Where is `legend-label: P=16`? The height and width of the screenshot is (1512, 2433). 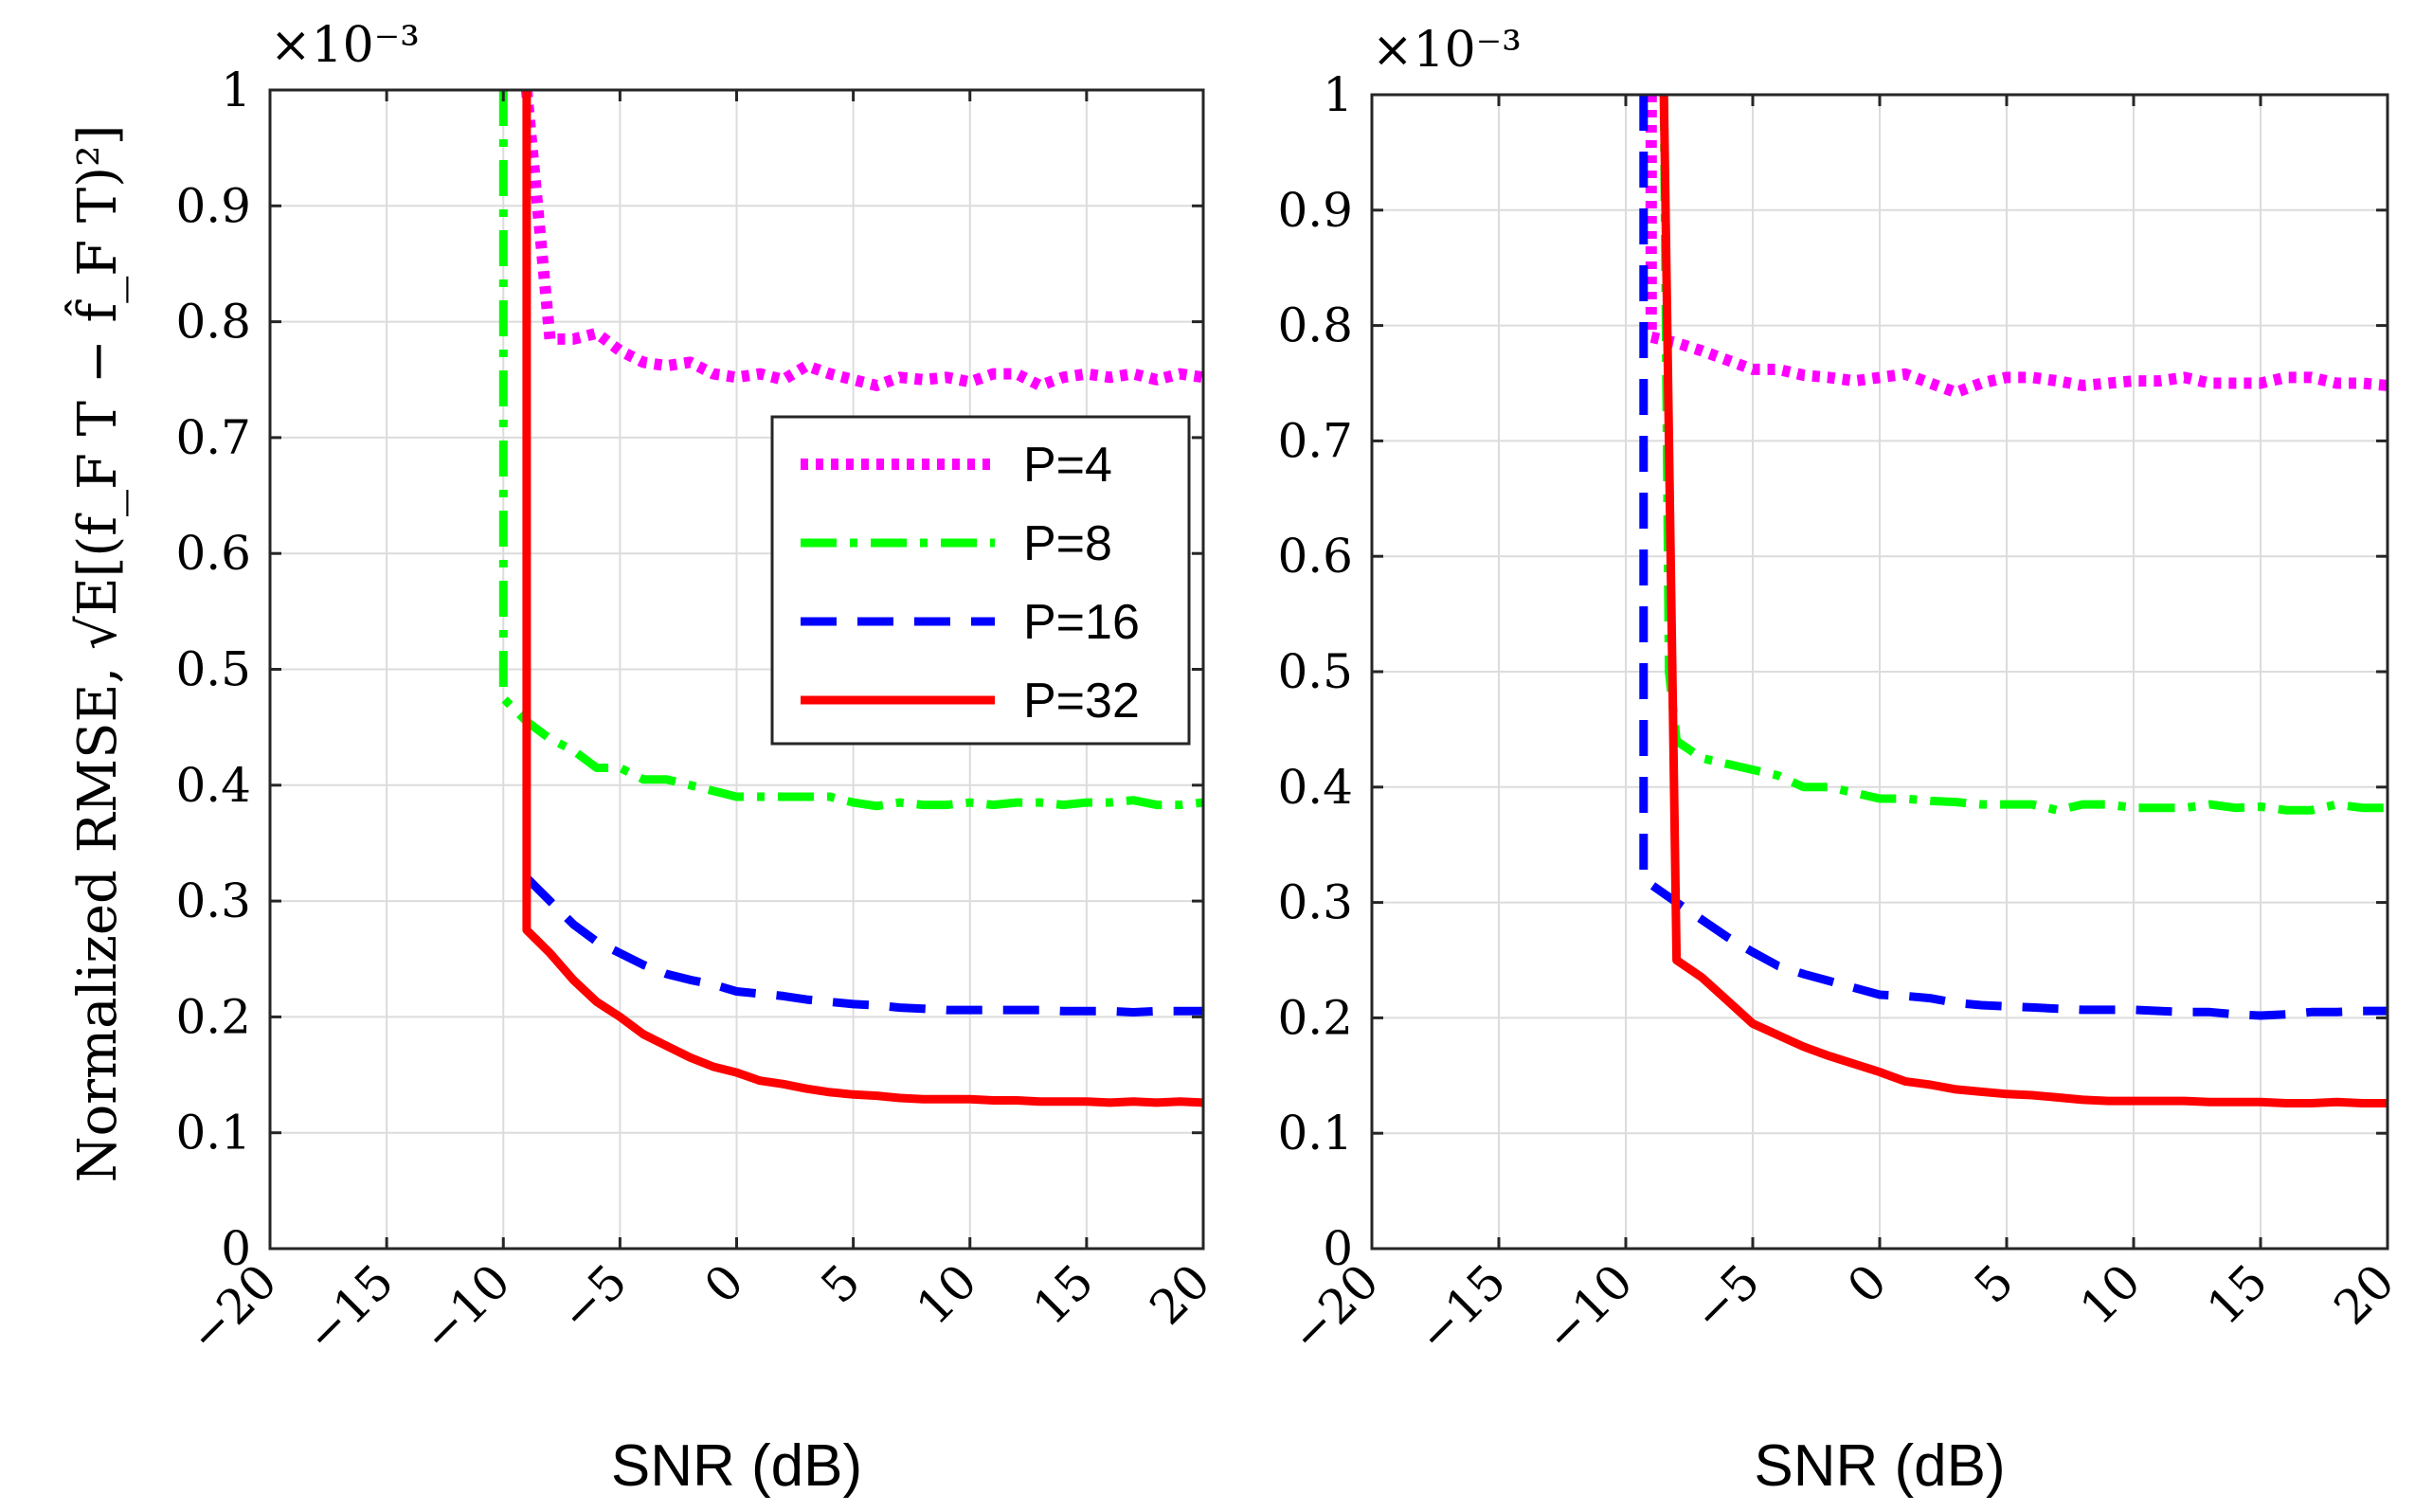
legend-label: P=16 is located at coordinates (1081, 622).